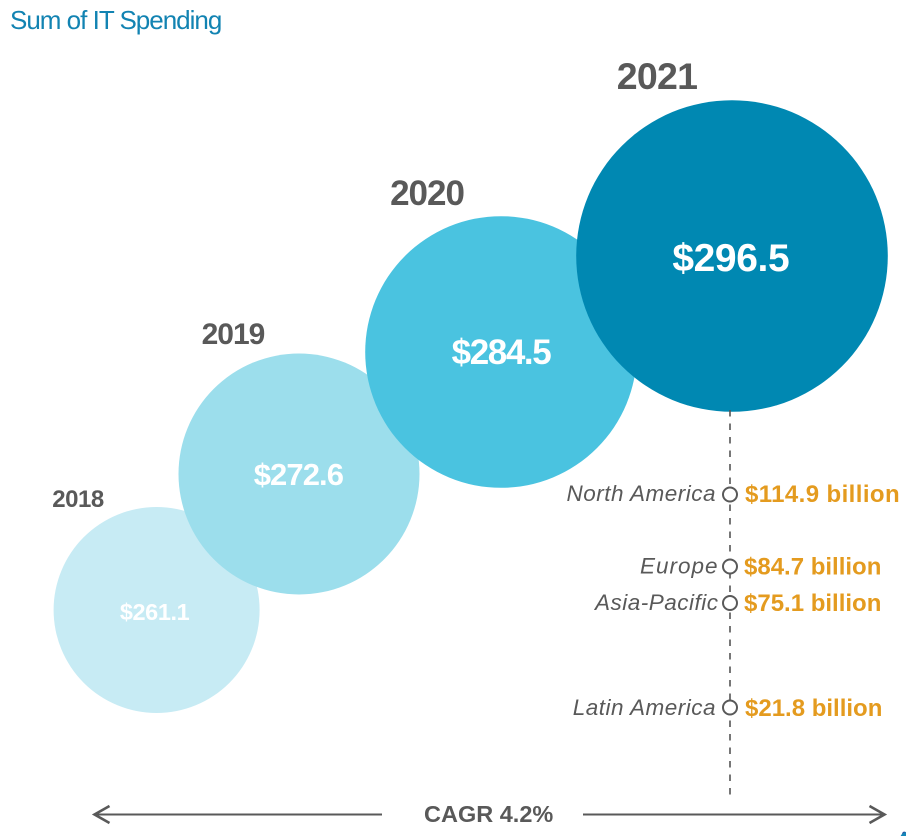 The height and width of the screenshot is (836, 906). I want to click on svg-text: $114.9 billion, so click(822, 494).